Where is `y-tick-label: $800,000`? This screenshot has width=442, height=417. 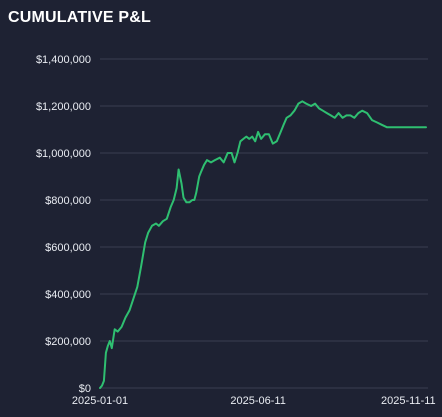
y-tick-label: $800,000 is located at coordinates (68, 201).